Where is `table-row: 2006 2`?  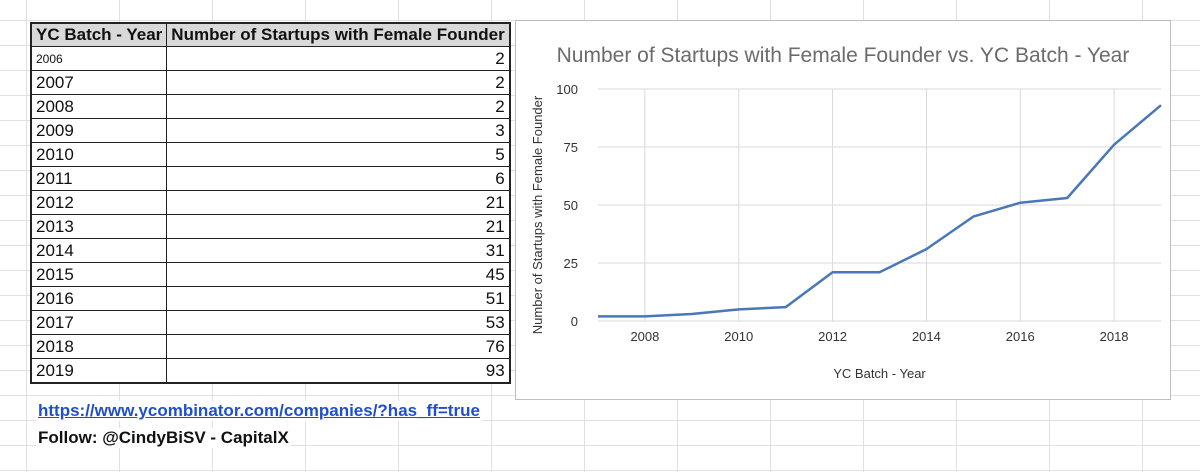 table-row: 2006 2 is located at coordinates (270, 58).